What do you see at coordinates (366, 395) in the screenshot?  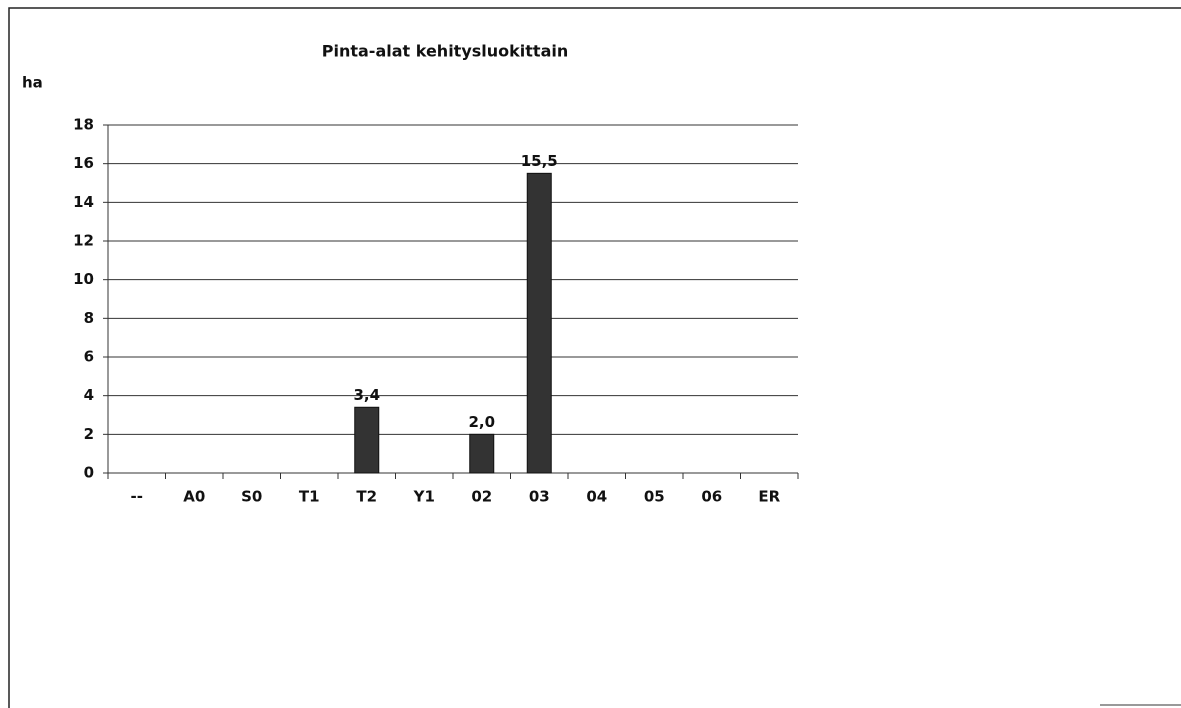 I see `value-label: 3,4` at bounding box center [366, 395].